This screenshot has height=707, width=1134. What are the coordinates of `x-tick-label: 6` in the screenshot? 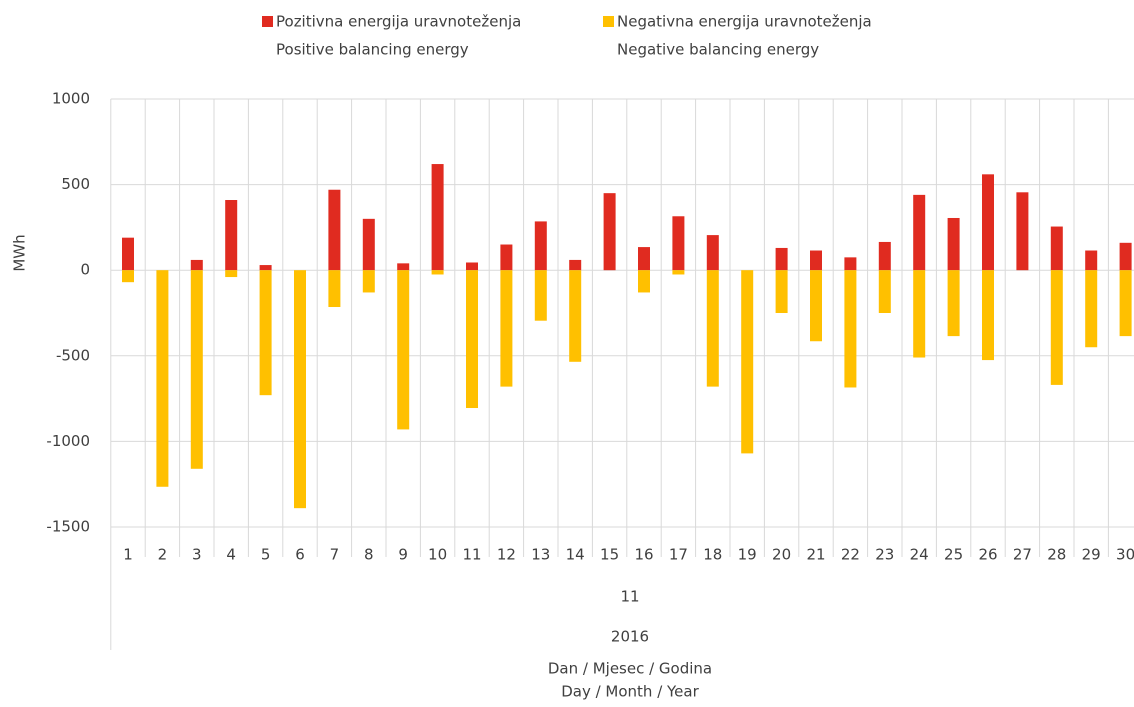 It's located at (300, 555).